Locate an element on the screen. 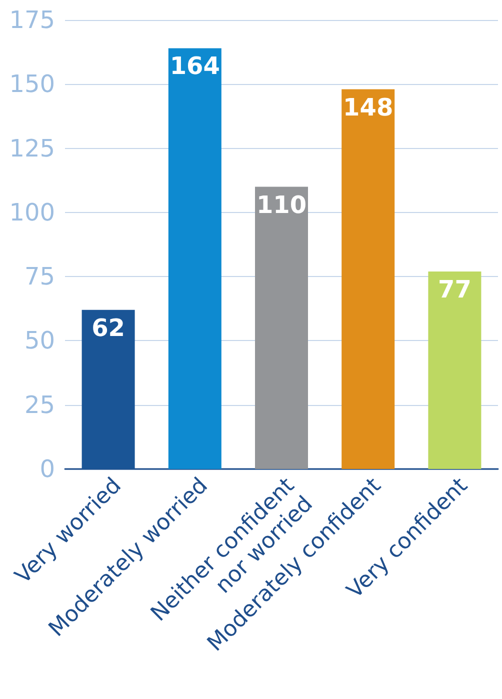  y-tick-label: 150 is located at coordinates (32, 84).